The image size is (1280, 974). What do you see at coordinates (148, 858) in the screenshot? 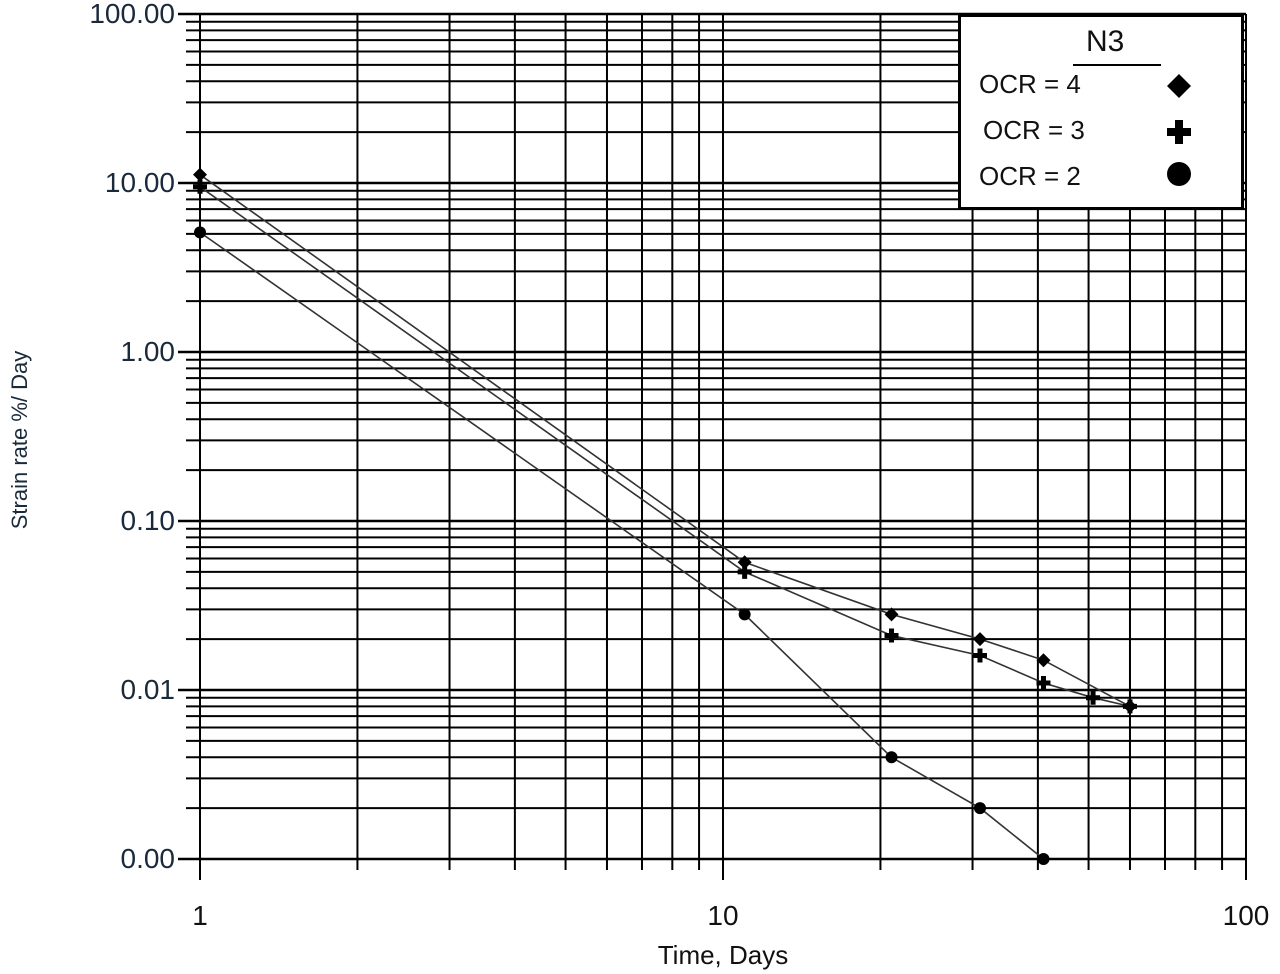
I see `y-tick-label: 0.00` at bounding box center [148, 858].